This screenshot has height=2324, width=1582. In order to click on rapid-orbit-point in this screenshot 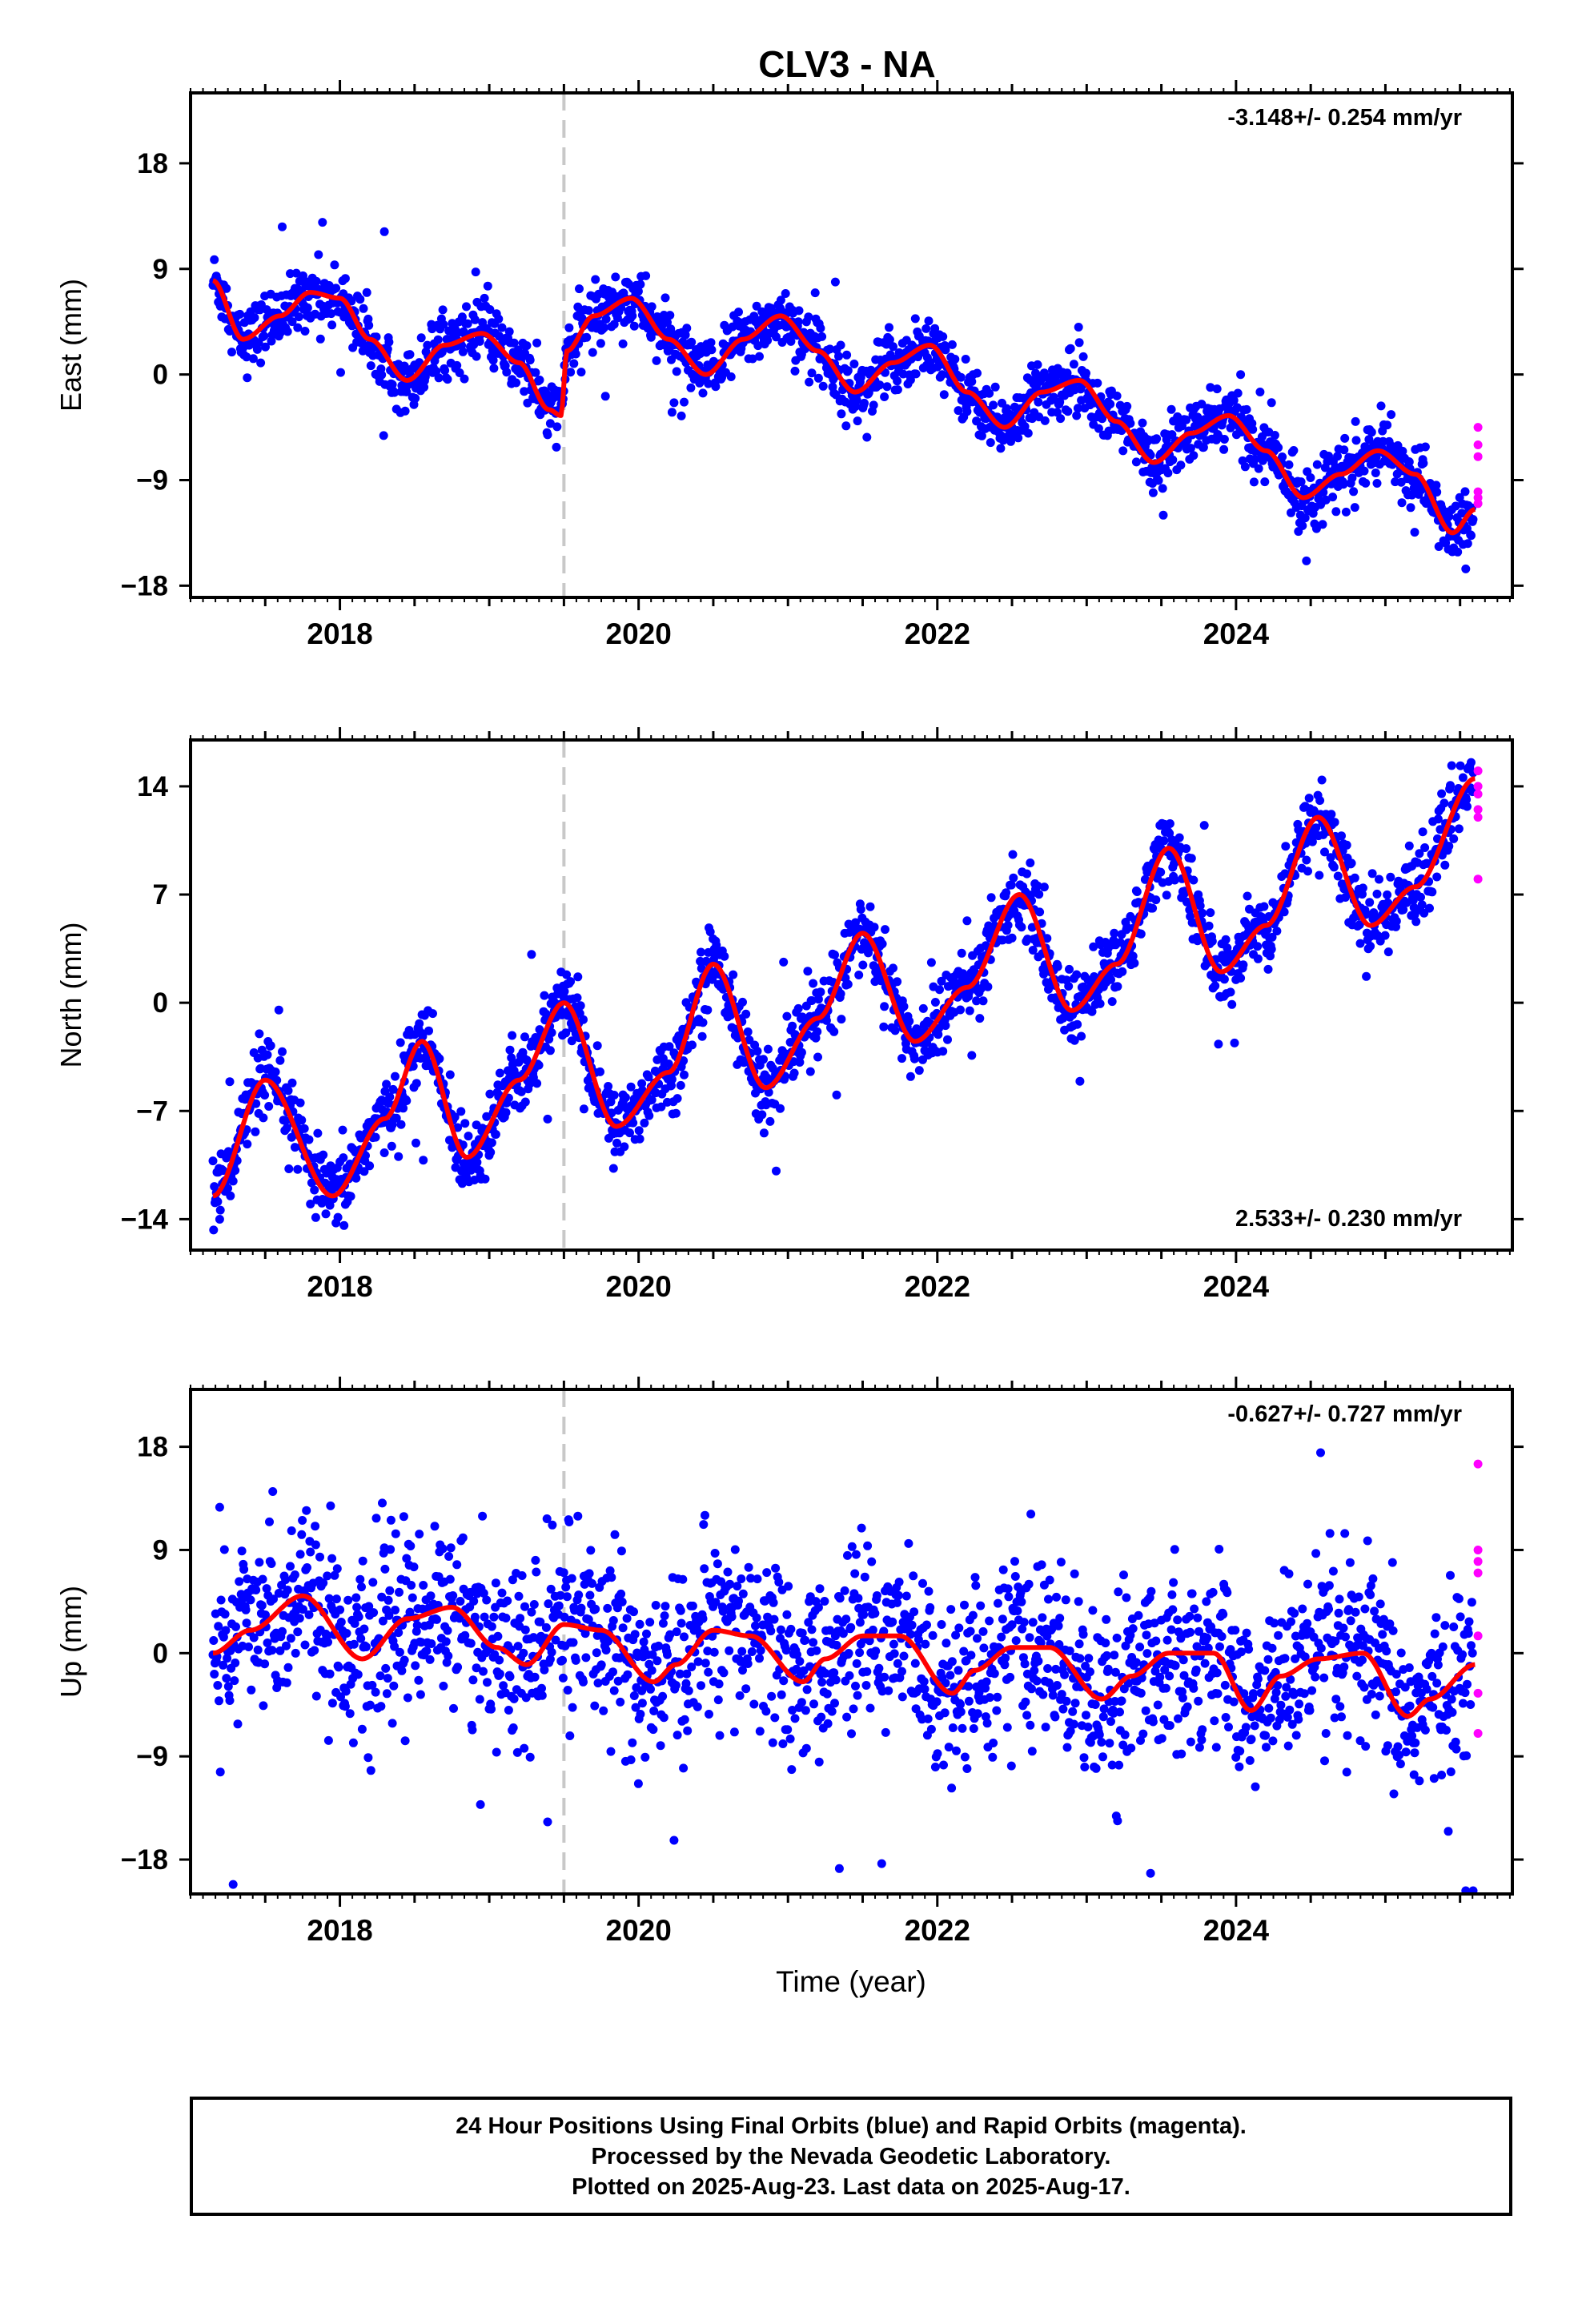, I will do `click(1478, 427)`.